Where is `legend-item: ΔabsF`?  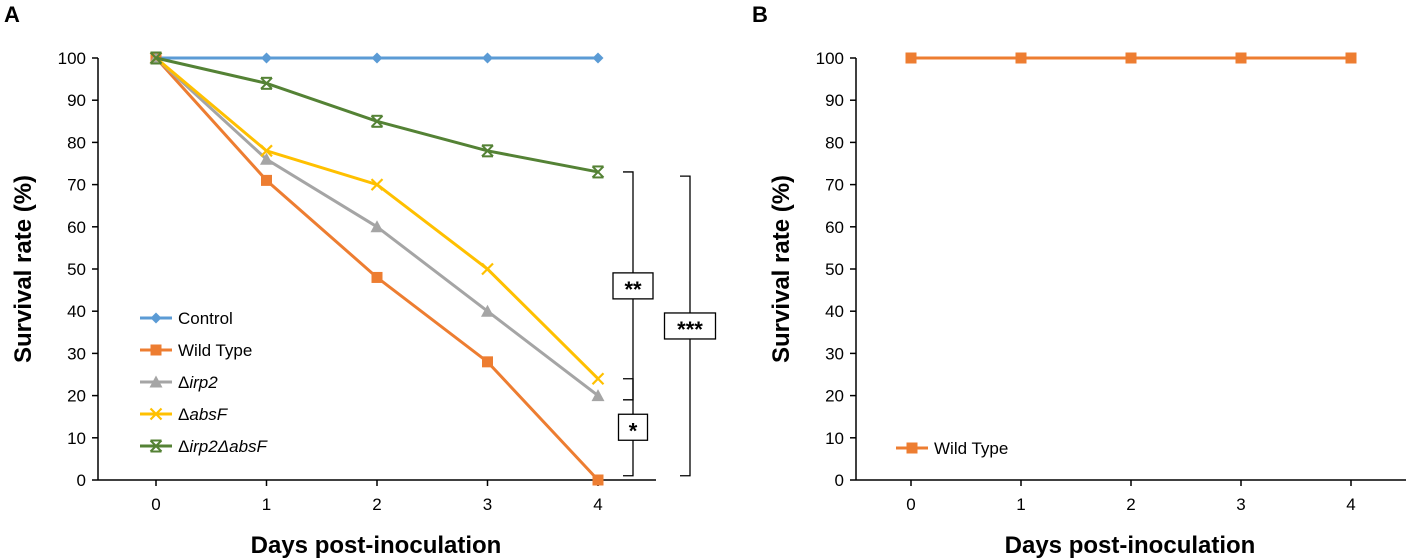 legend-item: ΔabsF is located at coordinates (184, 414).